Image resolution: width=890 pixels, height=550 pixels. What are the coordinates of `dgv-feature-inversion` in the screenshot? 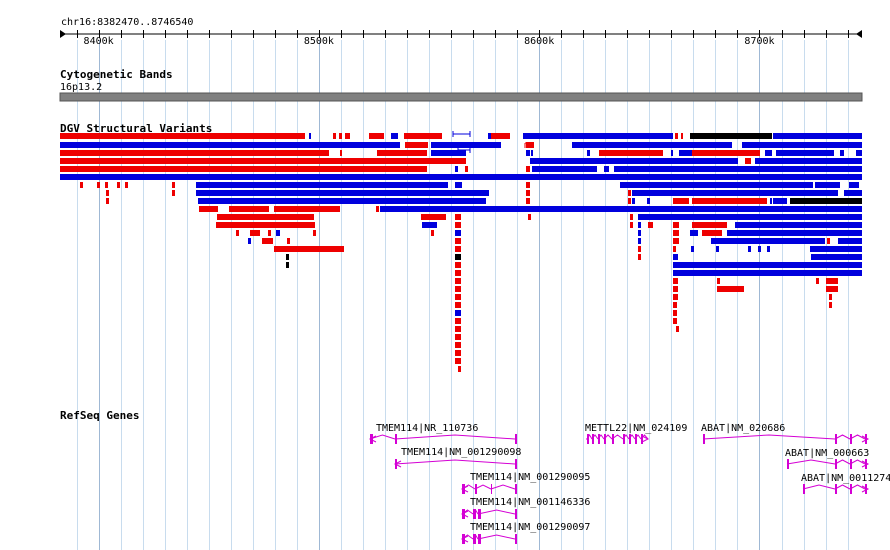 It's located at (461, 134).